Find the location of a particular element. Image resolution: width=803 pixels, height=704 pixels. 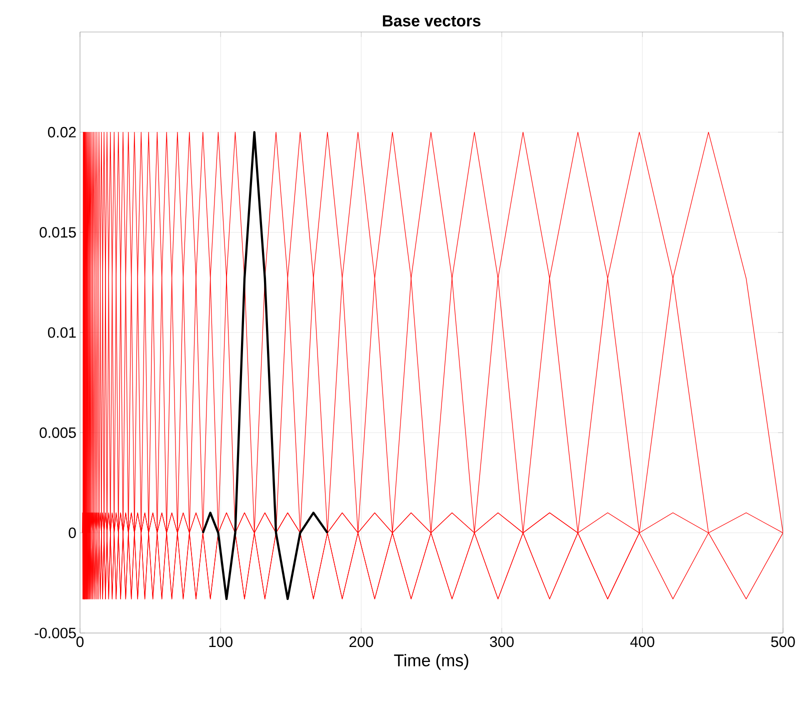

y-tick-label: 0.005 is located at coordinates (58, 432).